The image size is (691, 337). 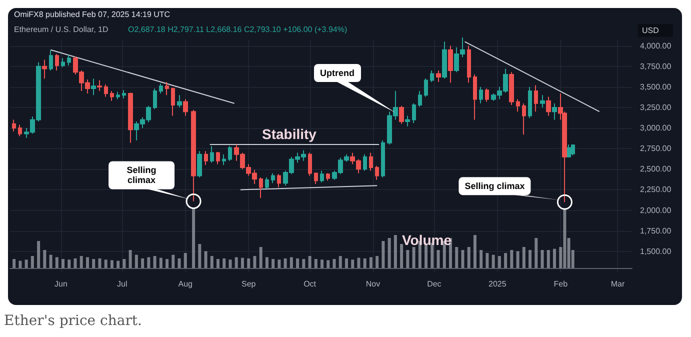 I want to click on annotation: Volume, so click(x=427, y=240).